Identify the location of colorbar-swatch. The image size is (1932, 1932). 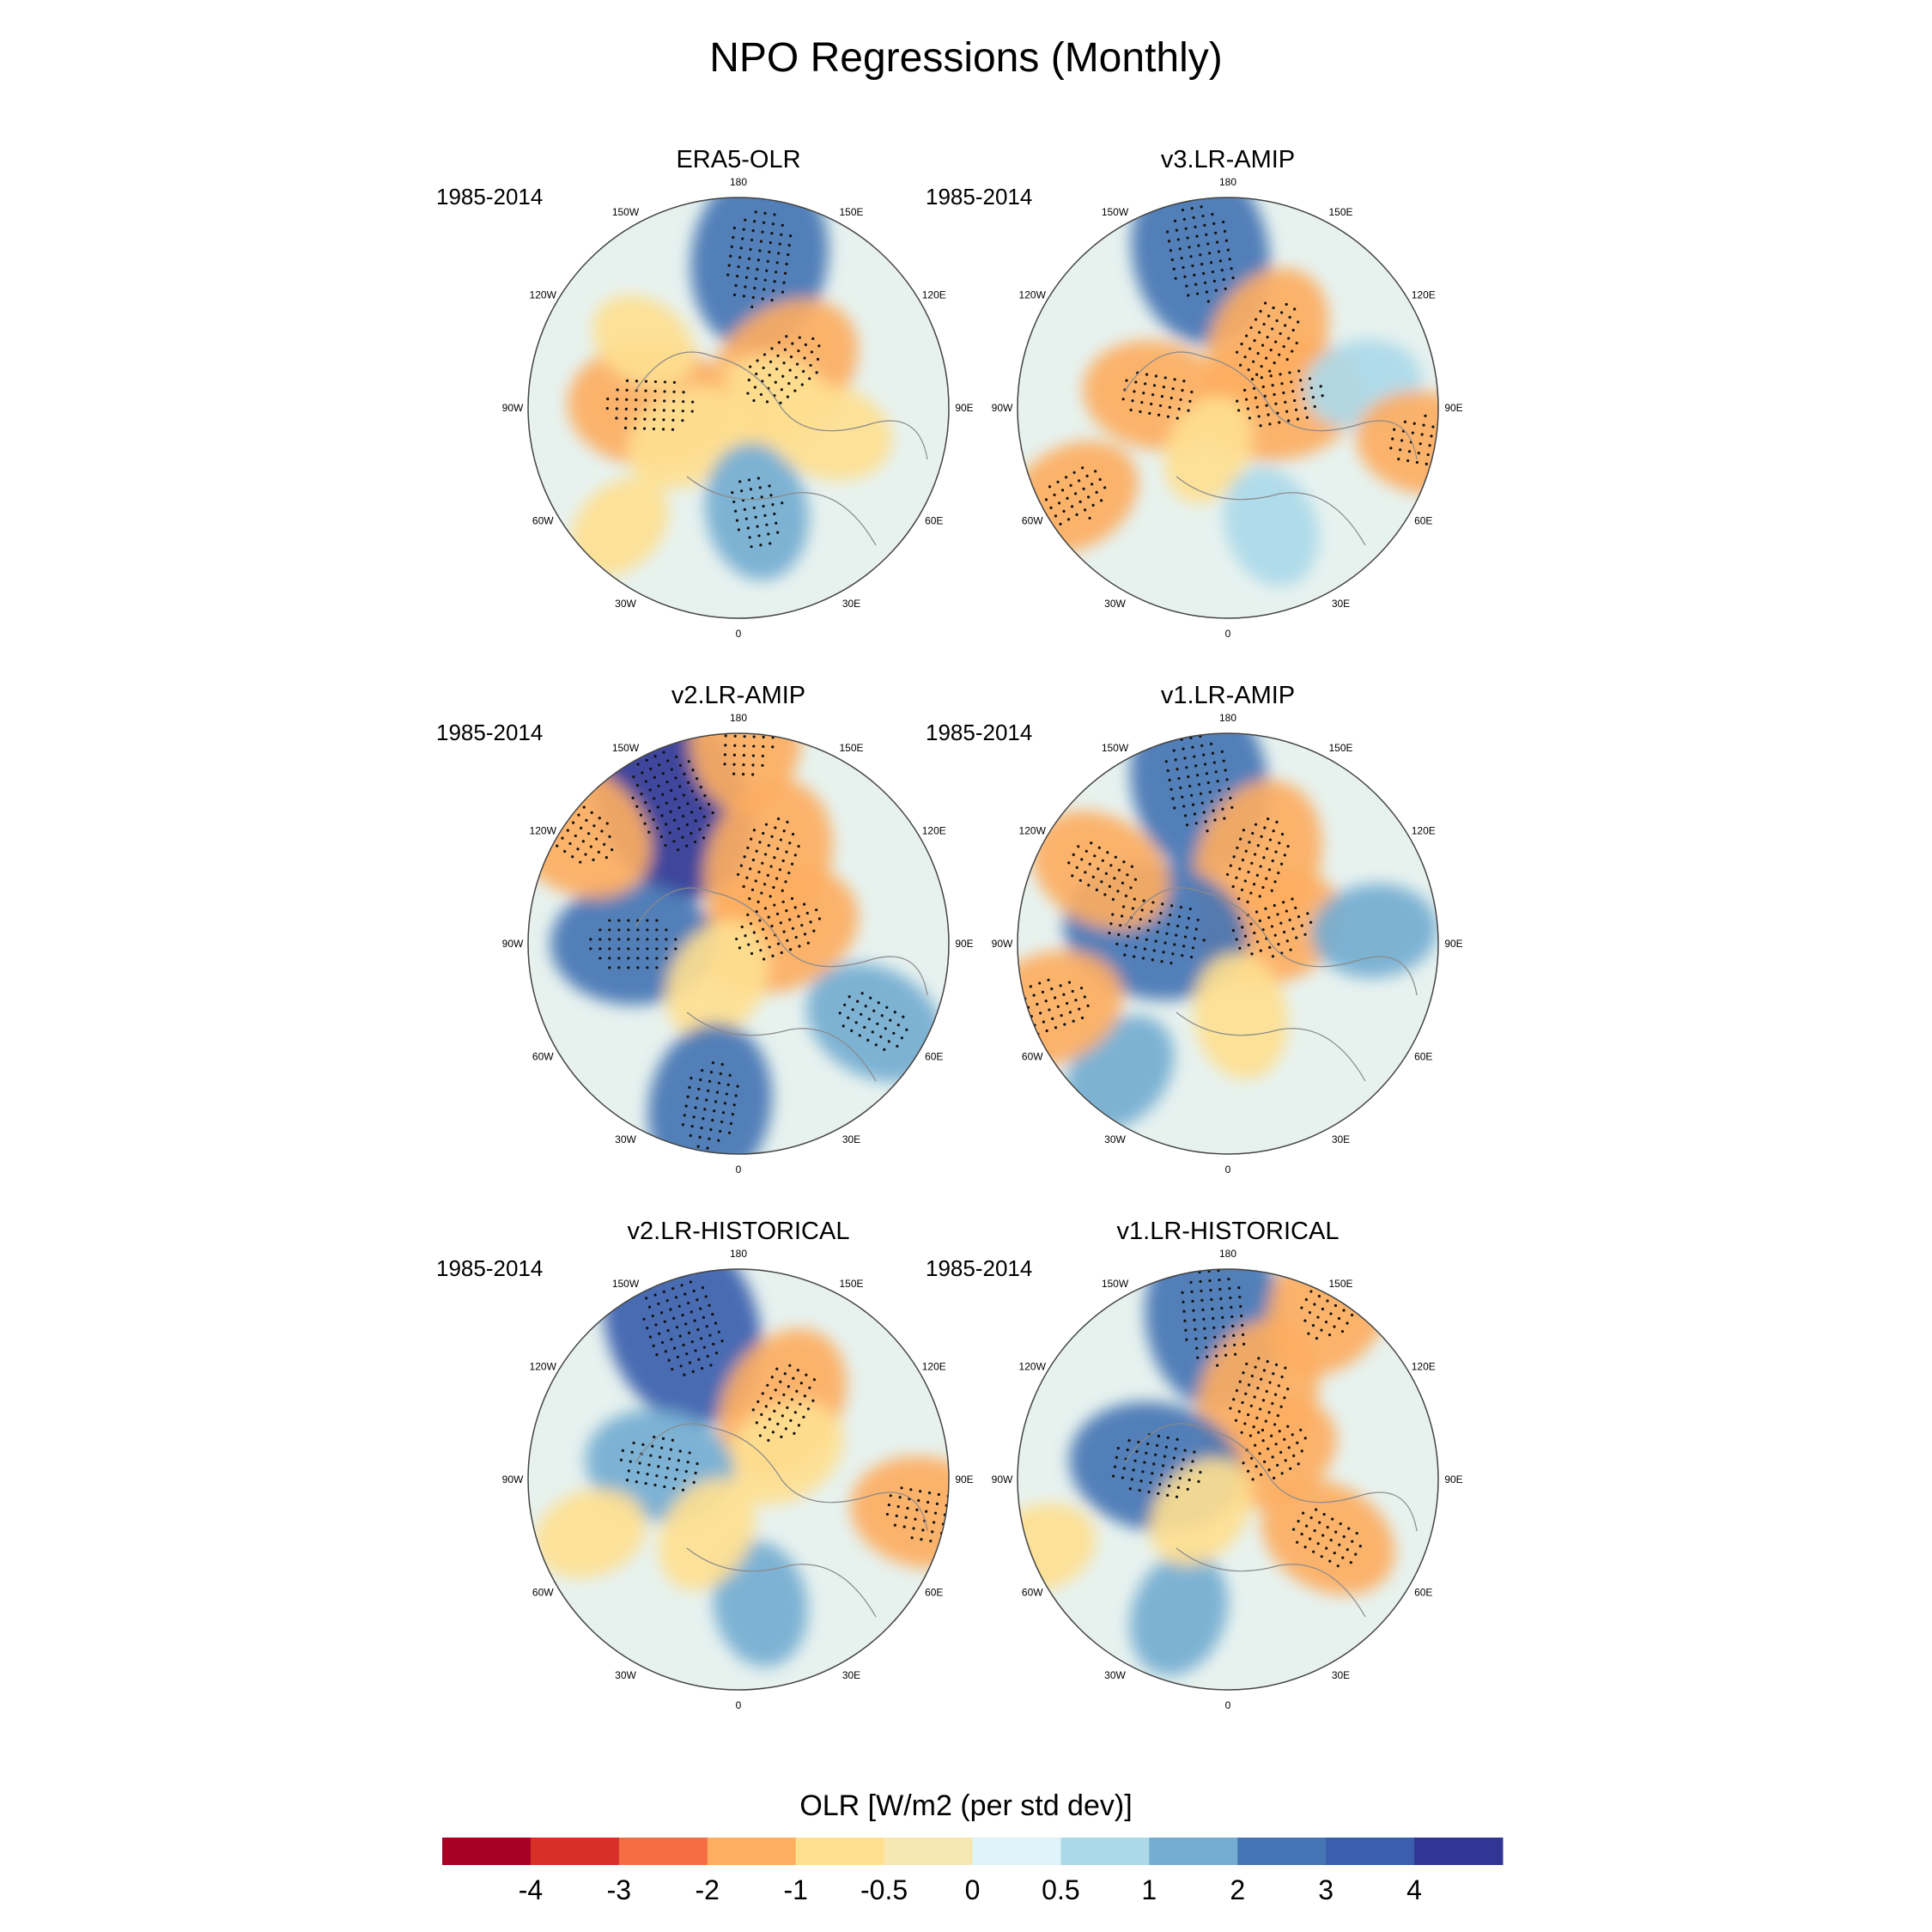
(929, 1851).